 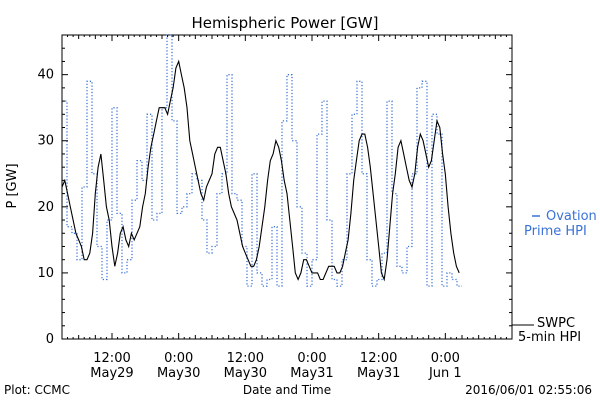 What do you see at coordinates (45, 141) in the screenshot?
I see `y-tick-label: 30` at bounding box center [45, 141].